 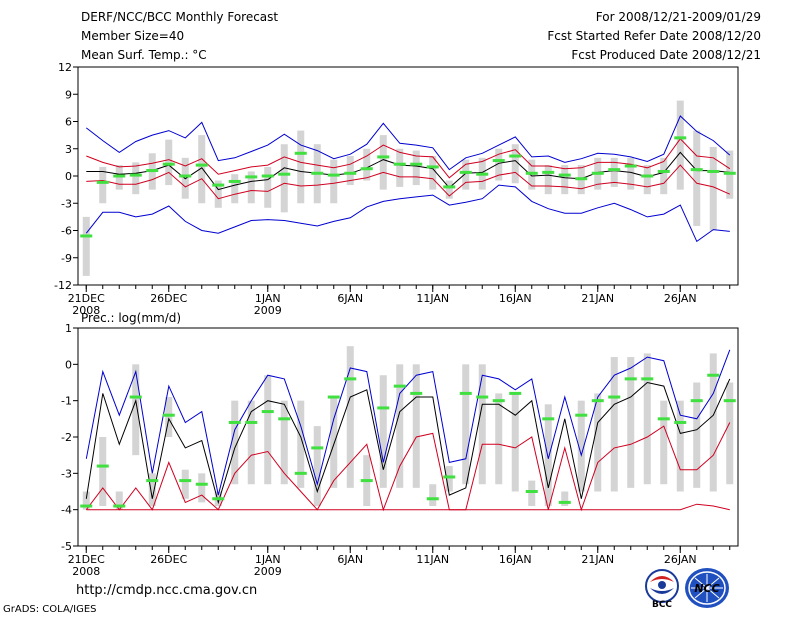 I want to click on precip-chart-title: Prec.: log(mm/d), so click(x=131, y=318).